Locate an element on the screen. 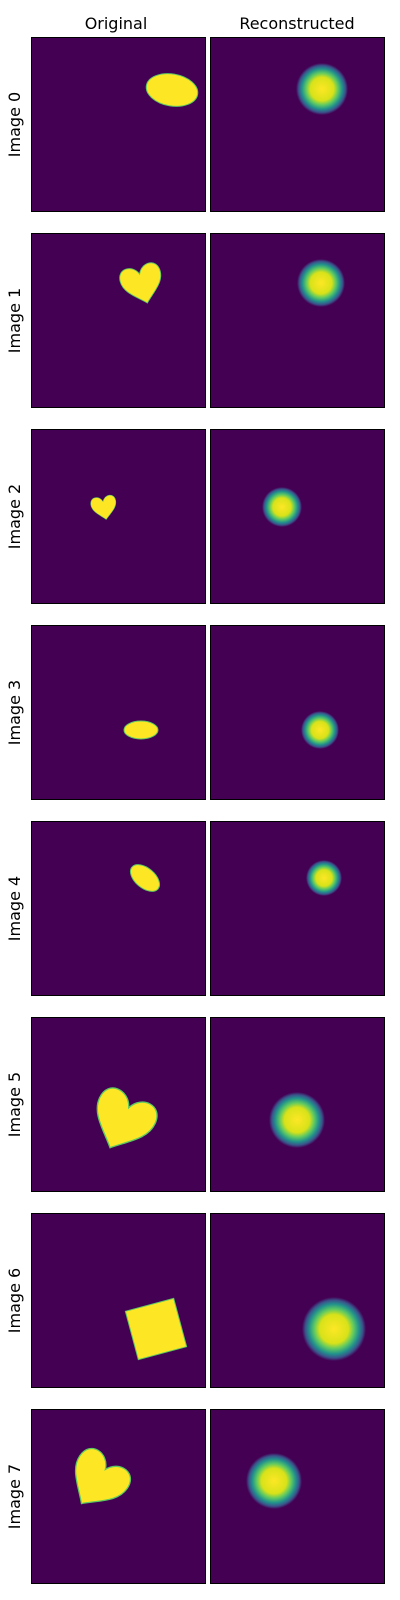 Image resolution: width=400 pixels, height=1600 pixels. row-label-image-6: Image 6 is located at coordinates (14, 1300).